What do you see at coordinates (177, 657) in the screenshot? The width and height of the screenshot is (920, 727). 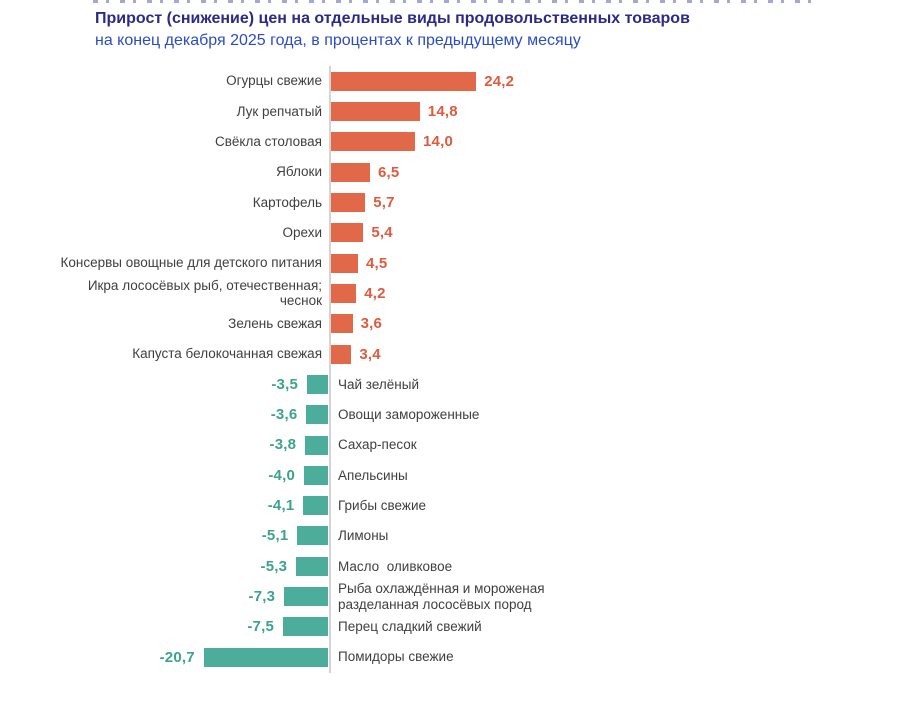 I see `value-label: -20,7` at bounding box center [177, 657].